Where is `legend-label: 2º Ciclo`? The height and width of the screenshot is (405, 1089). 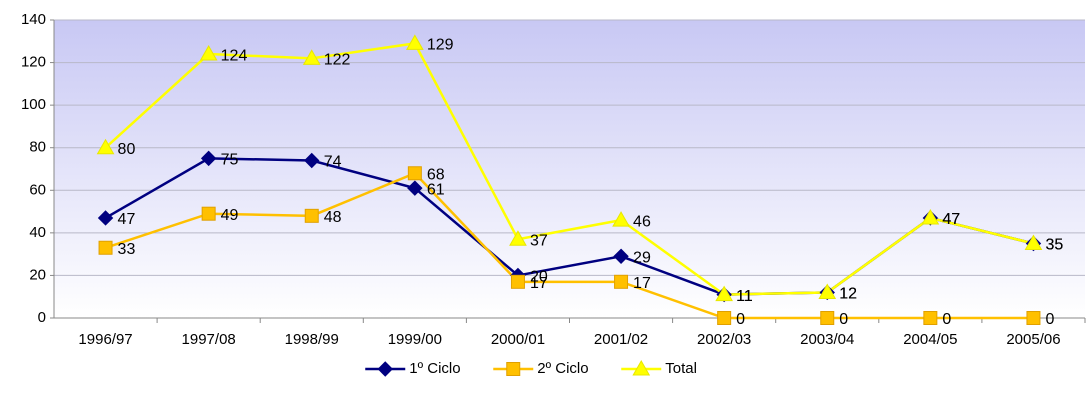 legend-label: 2º Ciclo is located at coordinates (562, 368).